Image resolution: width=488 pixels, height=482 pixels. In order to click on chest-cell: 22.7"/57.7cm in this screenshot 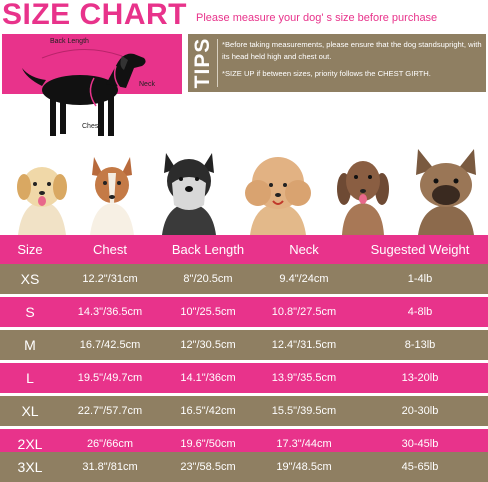, I will do `click(110, 411)`.